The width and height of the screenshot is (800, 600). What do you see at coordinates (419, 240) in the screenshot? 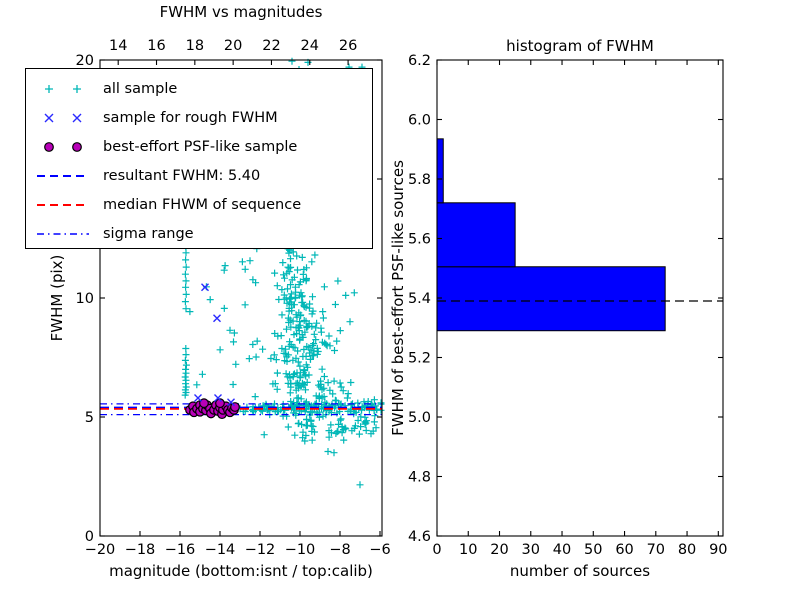
I see `y-tick-label: 5.6` at bounding box center [419, 240].